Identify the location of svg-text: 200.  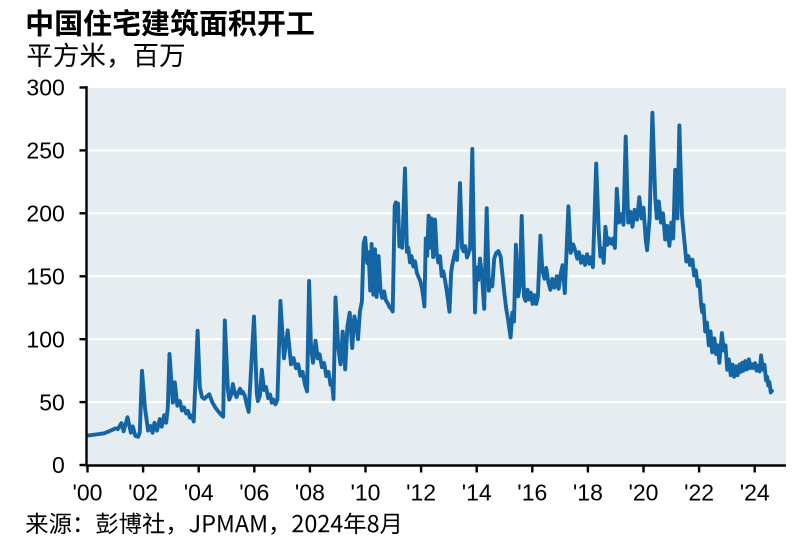
(45, 214).